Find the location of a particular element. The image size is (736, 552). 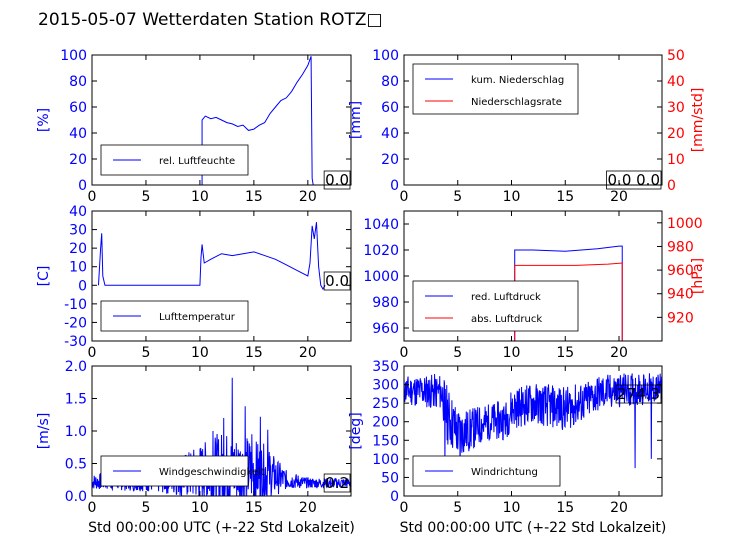

legend-label: Windgeschwindigkeit is located at coordinates (212, 472).